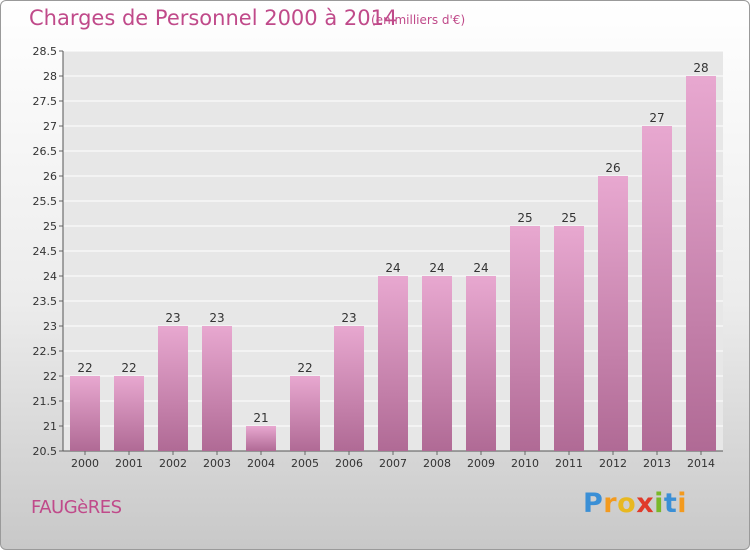  What do you see at coordinates (217, 463) in the screenshot?
I see `x-tick-label: 2003` at bounding box center [217, 463].